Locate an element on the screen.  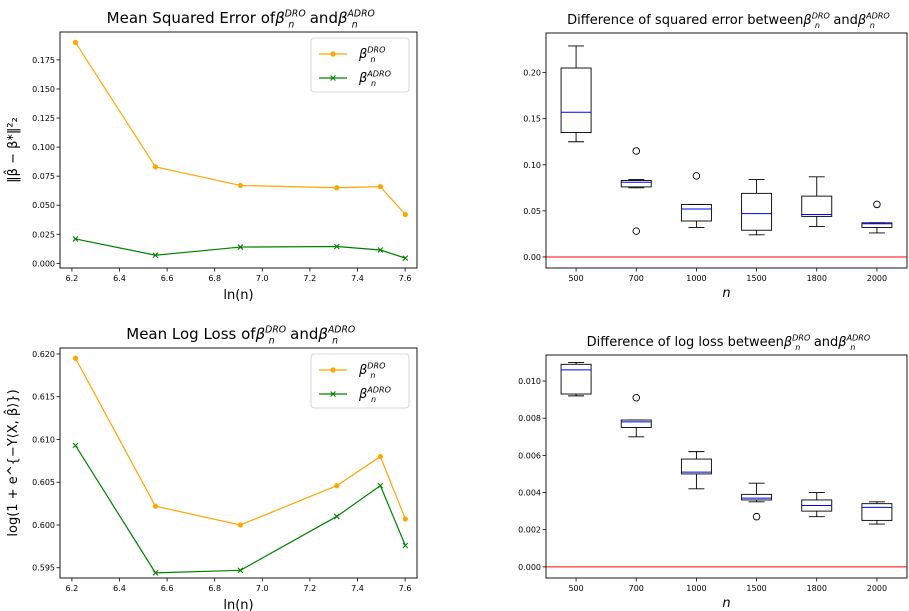
y-tick-label: 0.010 is located at coordinates (529, 381).